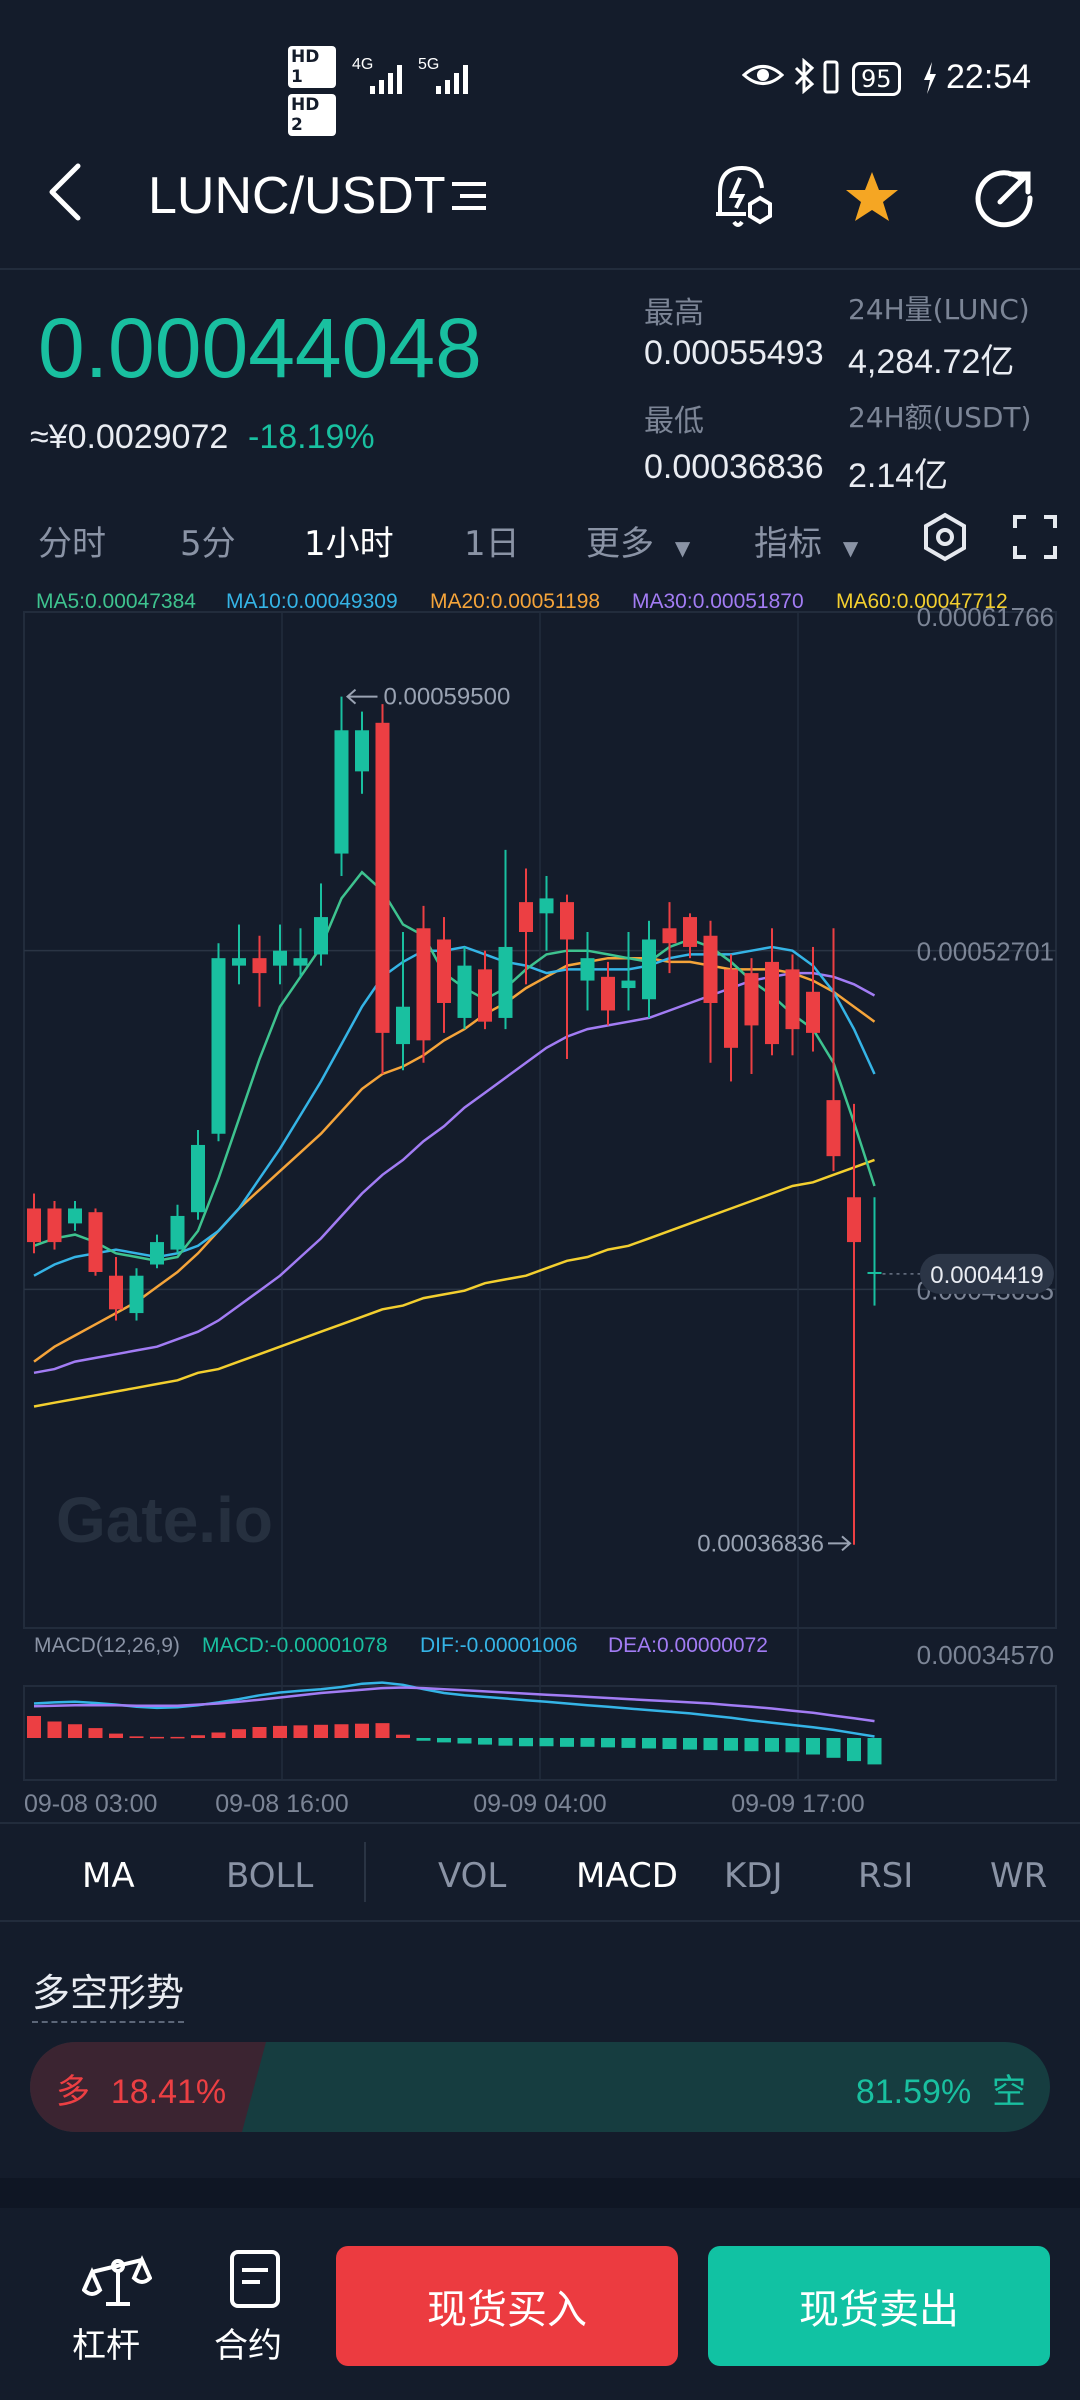 This screenshot has height=2400, width=1080. Describe the element at coordinates (985, 1655) in the screenshot. I see `y-tick-label: 0.00034570` at that location.